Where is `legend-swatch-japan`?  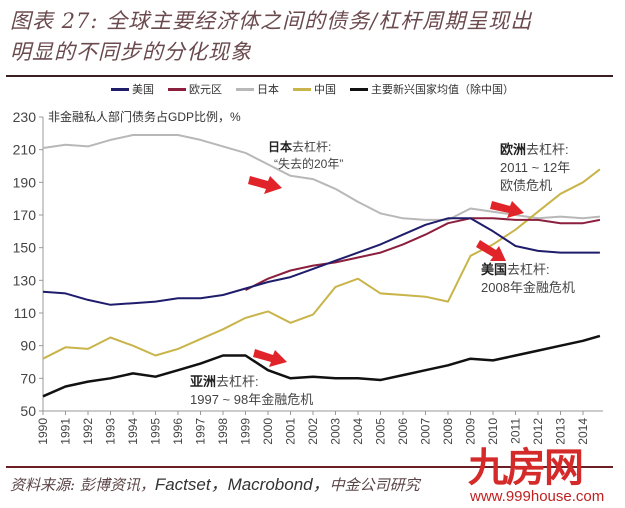
legend-swatch-japan is located at coordinates (245, 89).